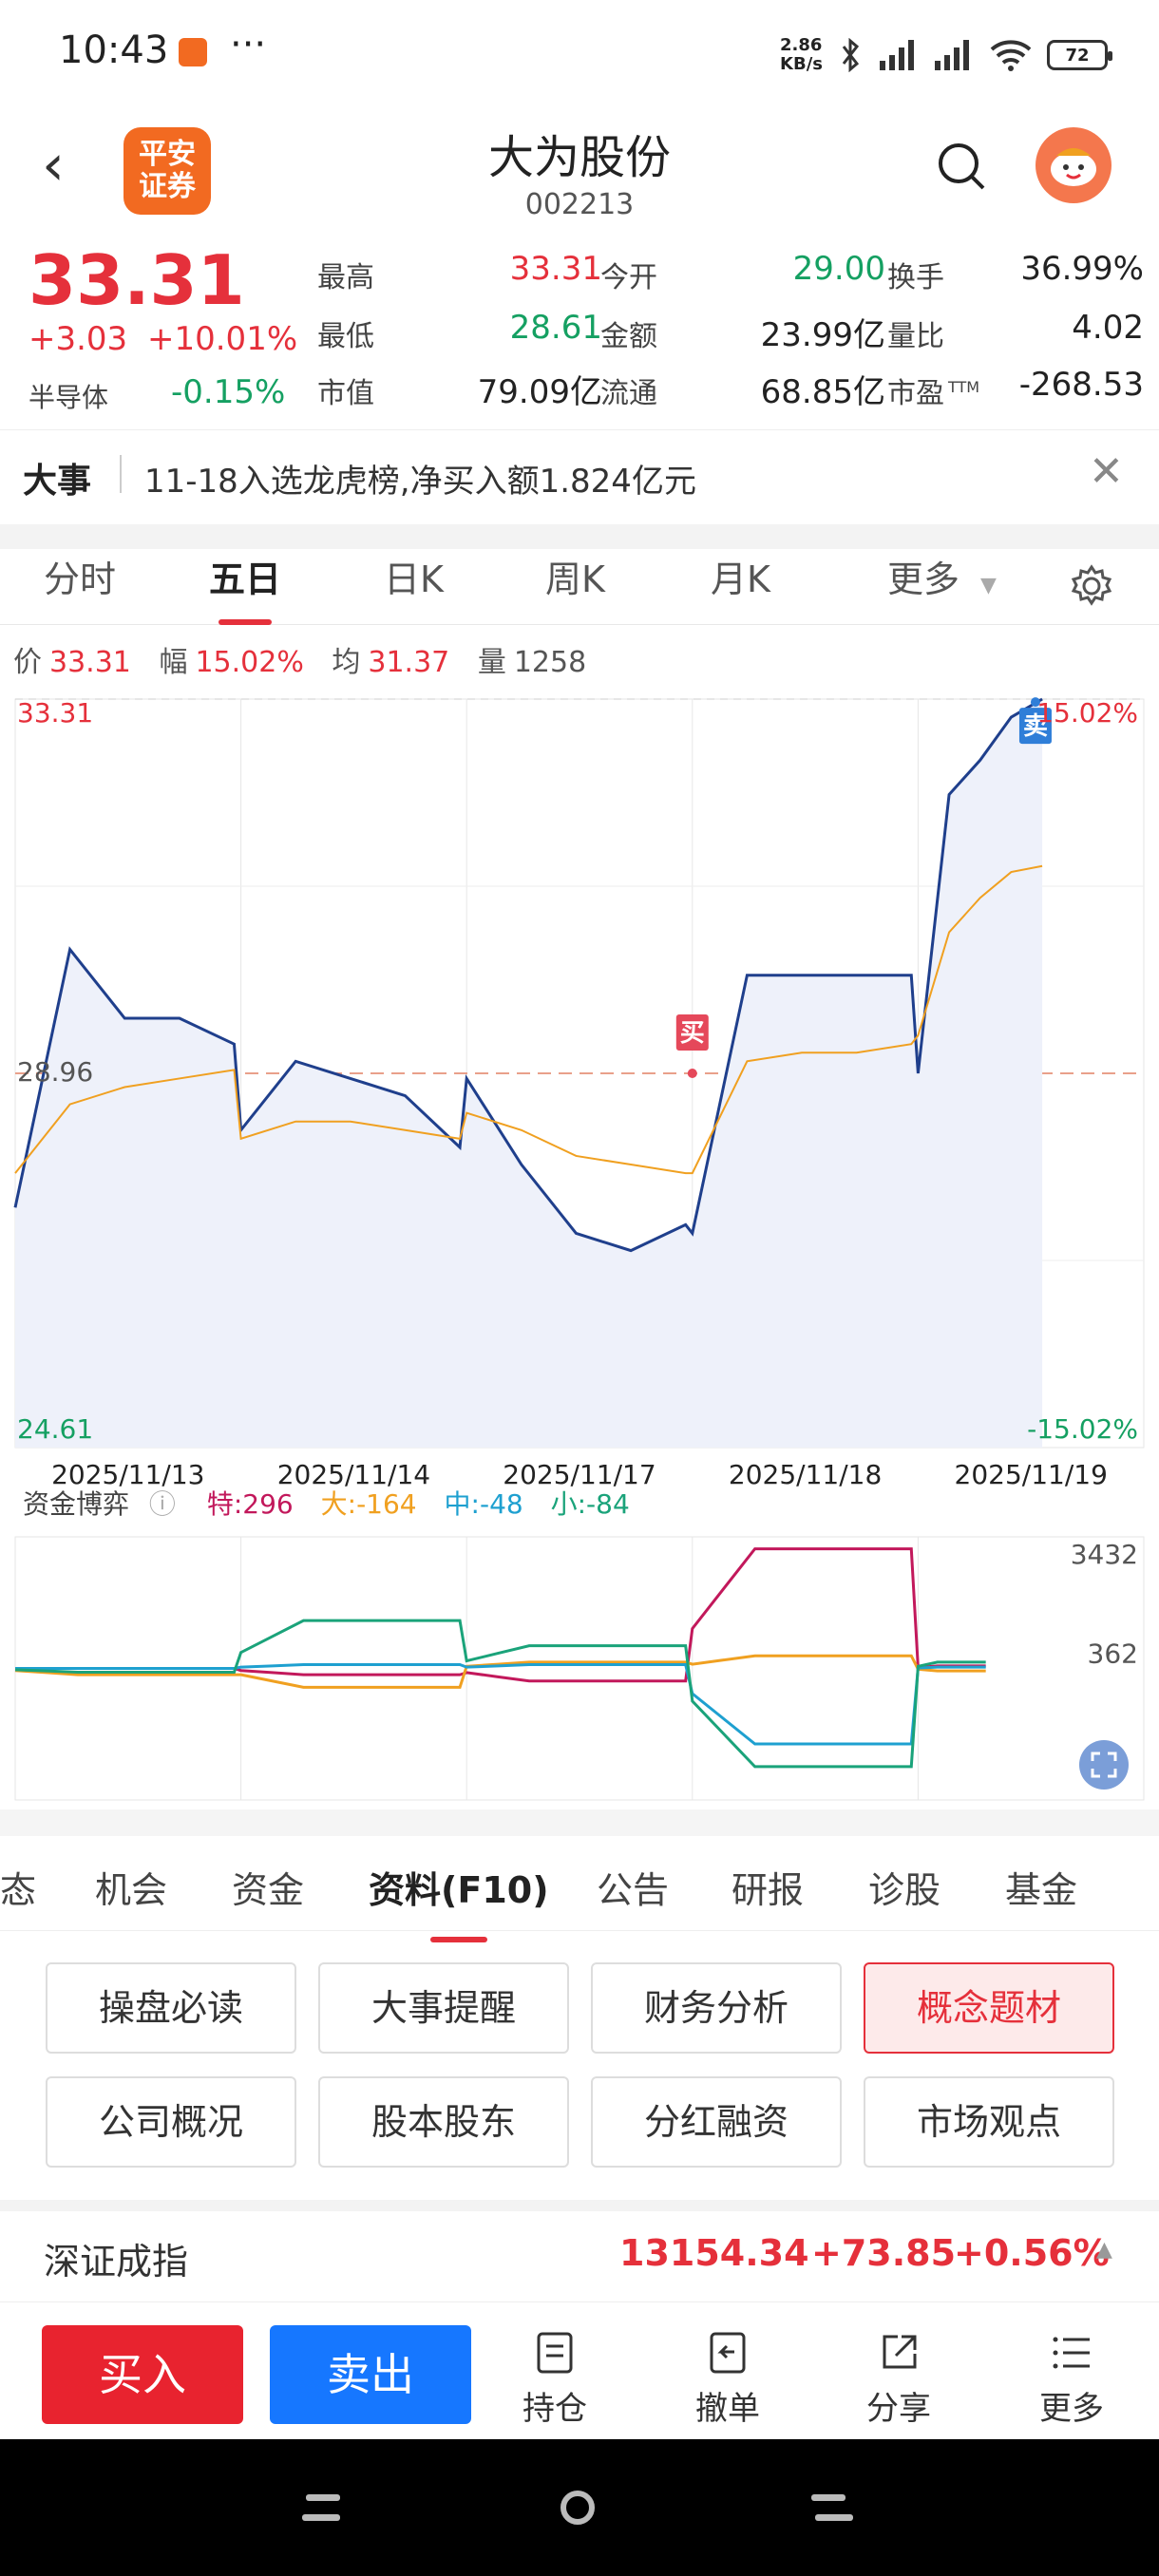 The image size is (1159, 2576). Describe the element at coordinates (900, 2352) in the screenshot. I see `share-icon` at that location.